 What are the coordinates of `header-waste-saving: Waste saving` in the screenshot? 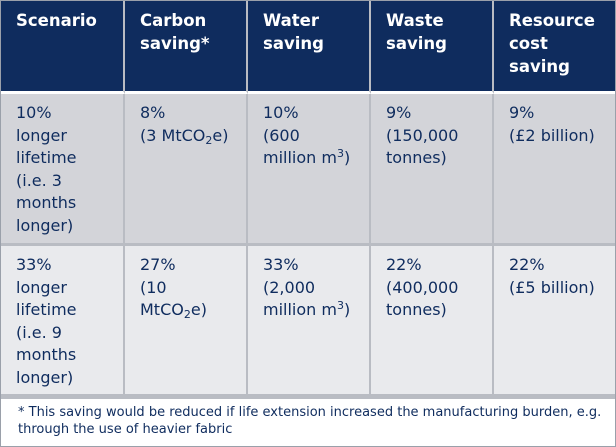 It's located at (432, 47).